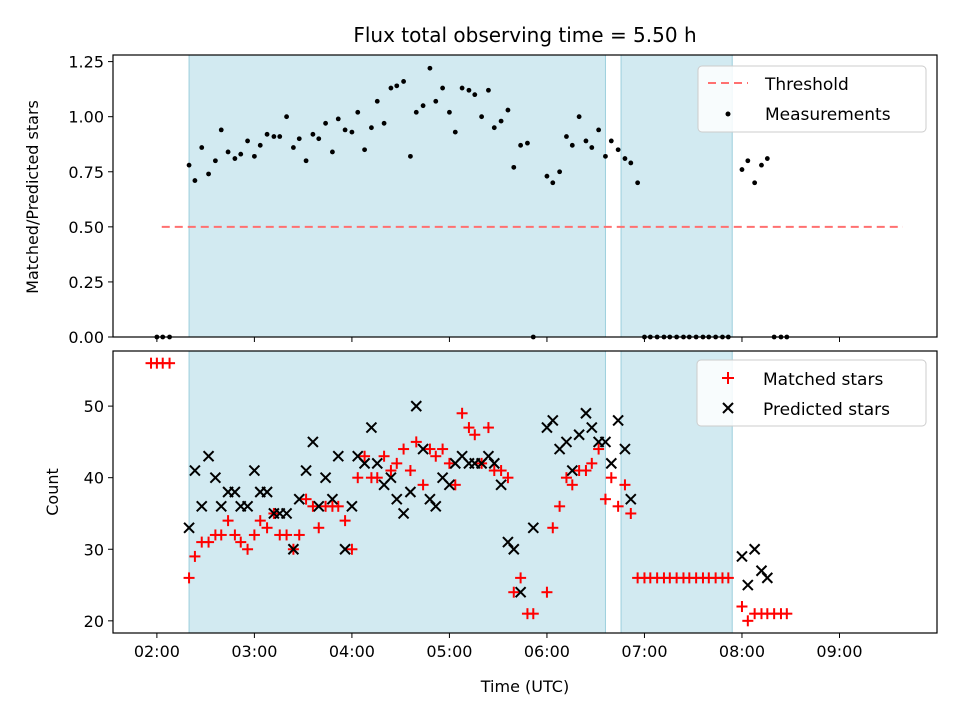 The image size is (960, 720). What do you see at coordinates (728, 408) in the screenshot?
I see `legend-predicted-marker` at bounding box center [728, 408].